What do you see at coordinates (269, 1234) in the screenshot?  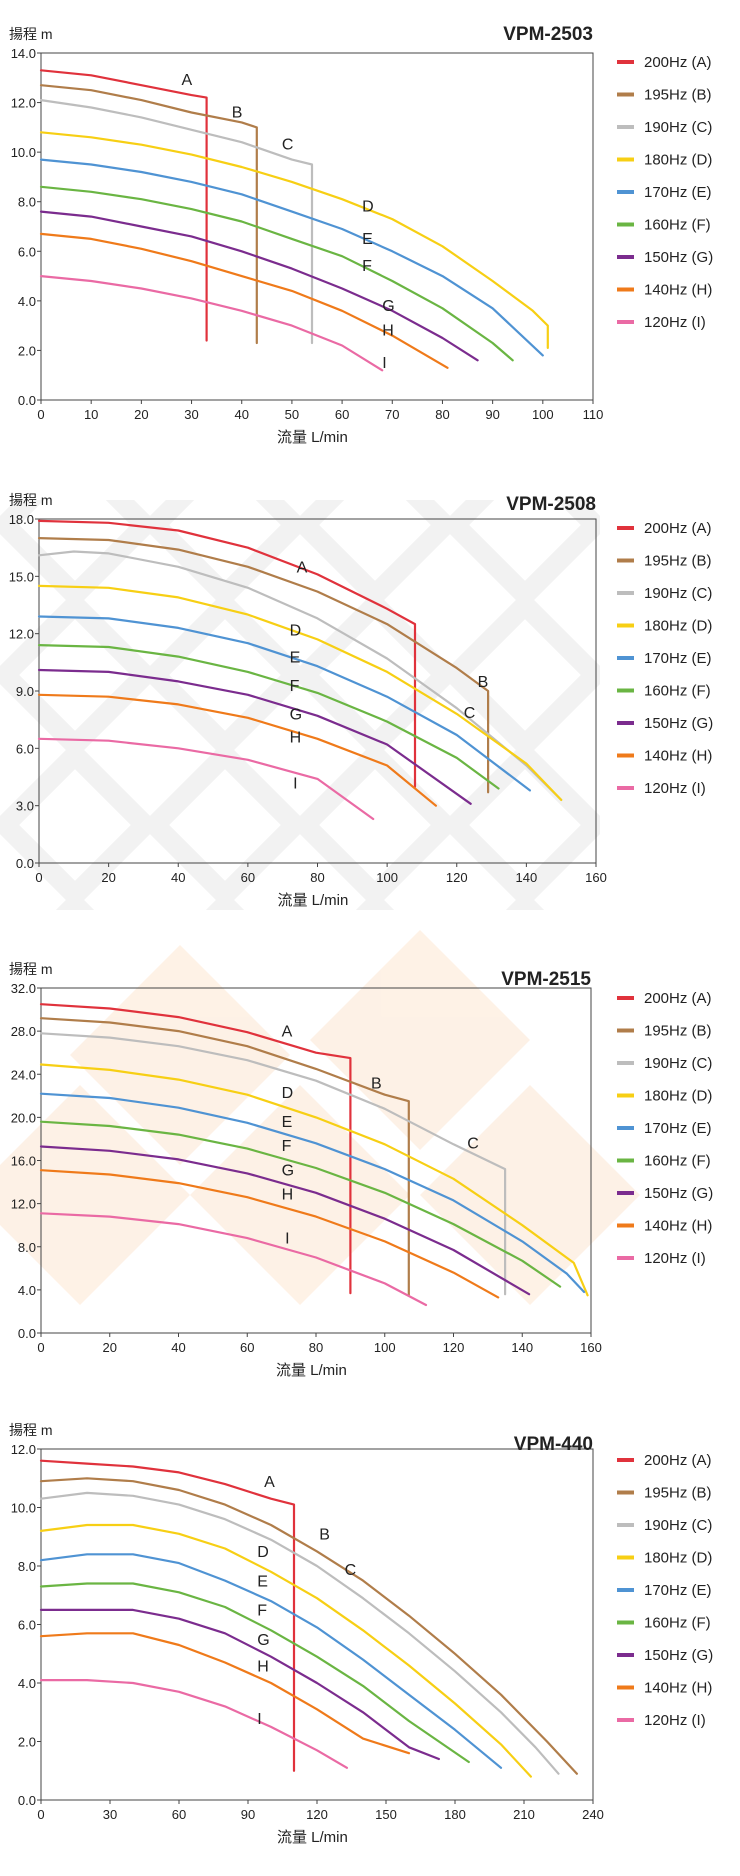 I see `series-line-h` at bounding box center [269, 1234].